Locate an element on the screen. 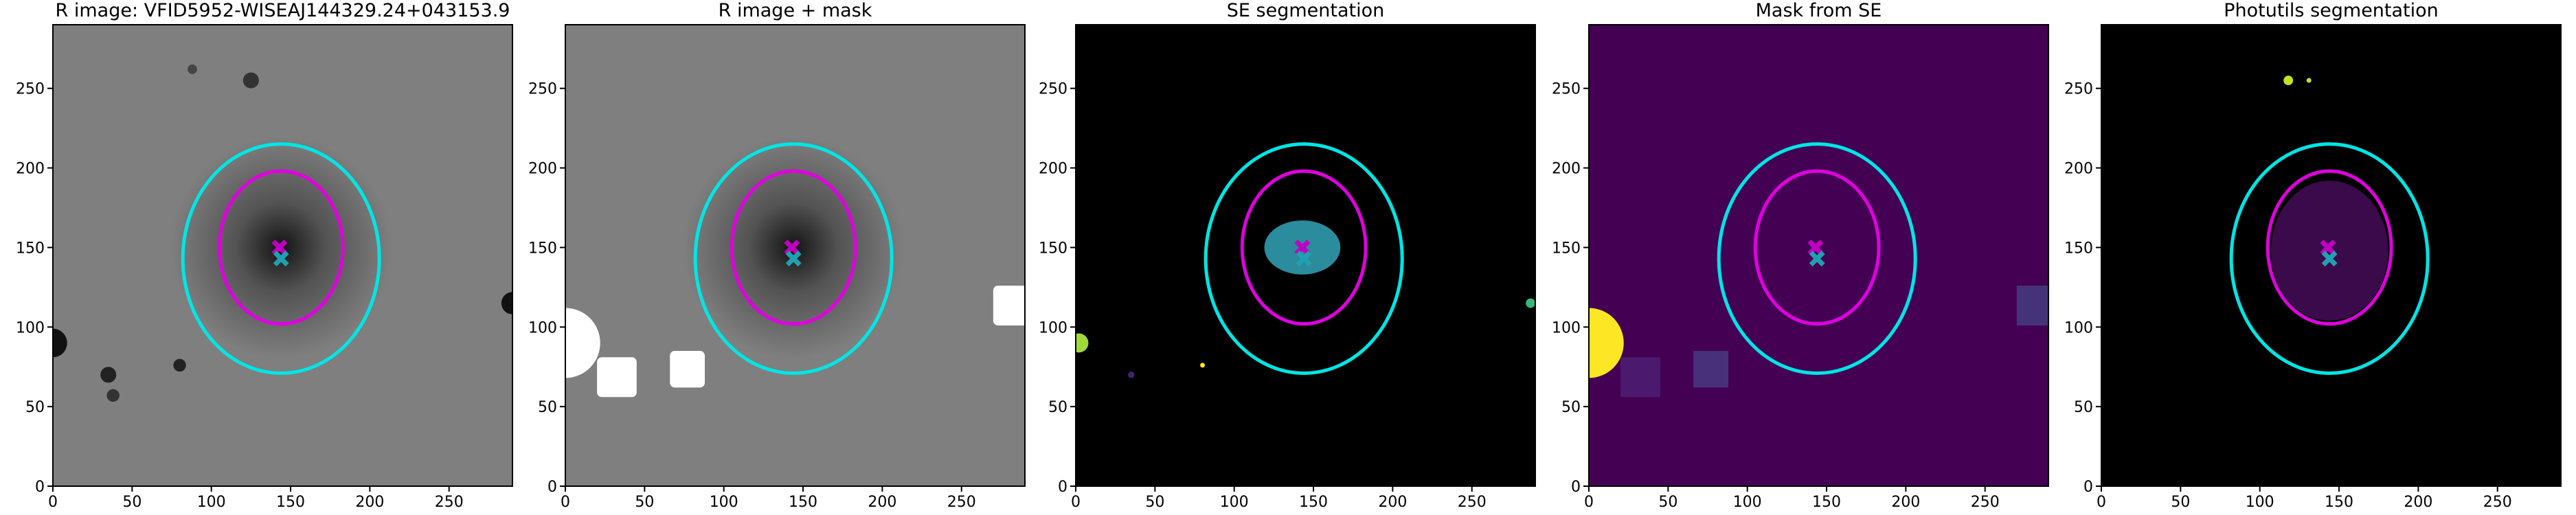 This screenshot has height=515, width=2576. panel-title: R image + mask is located at coordinates (795, 10).